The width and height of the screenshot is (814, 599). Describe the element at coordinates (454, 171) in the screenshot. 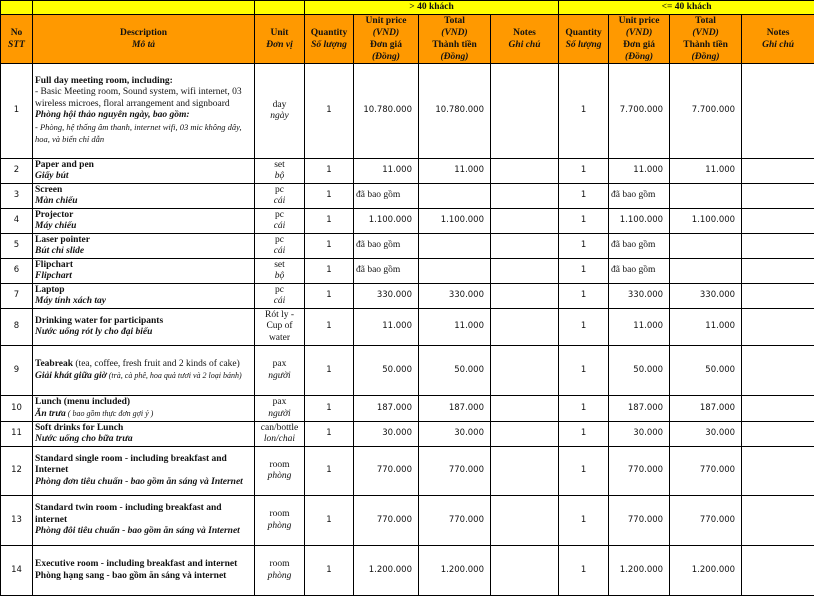

I see `total-gt40: 11.000` at that location.